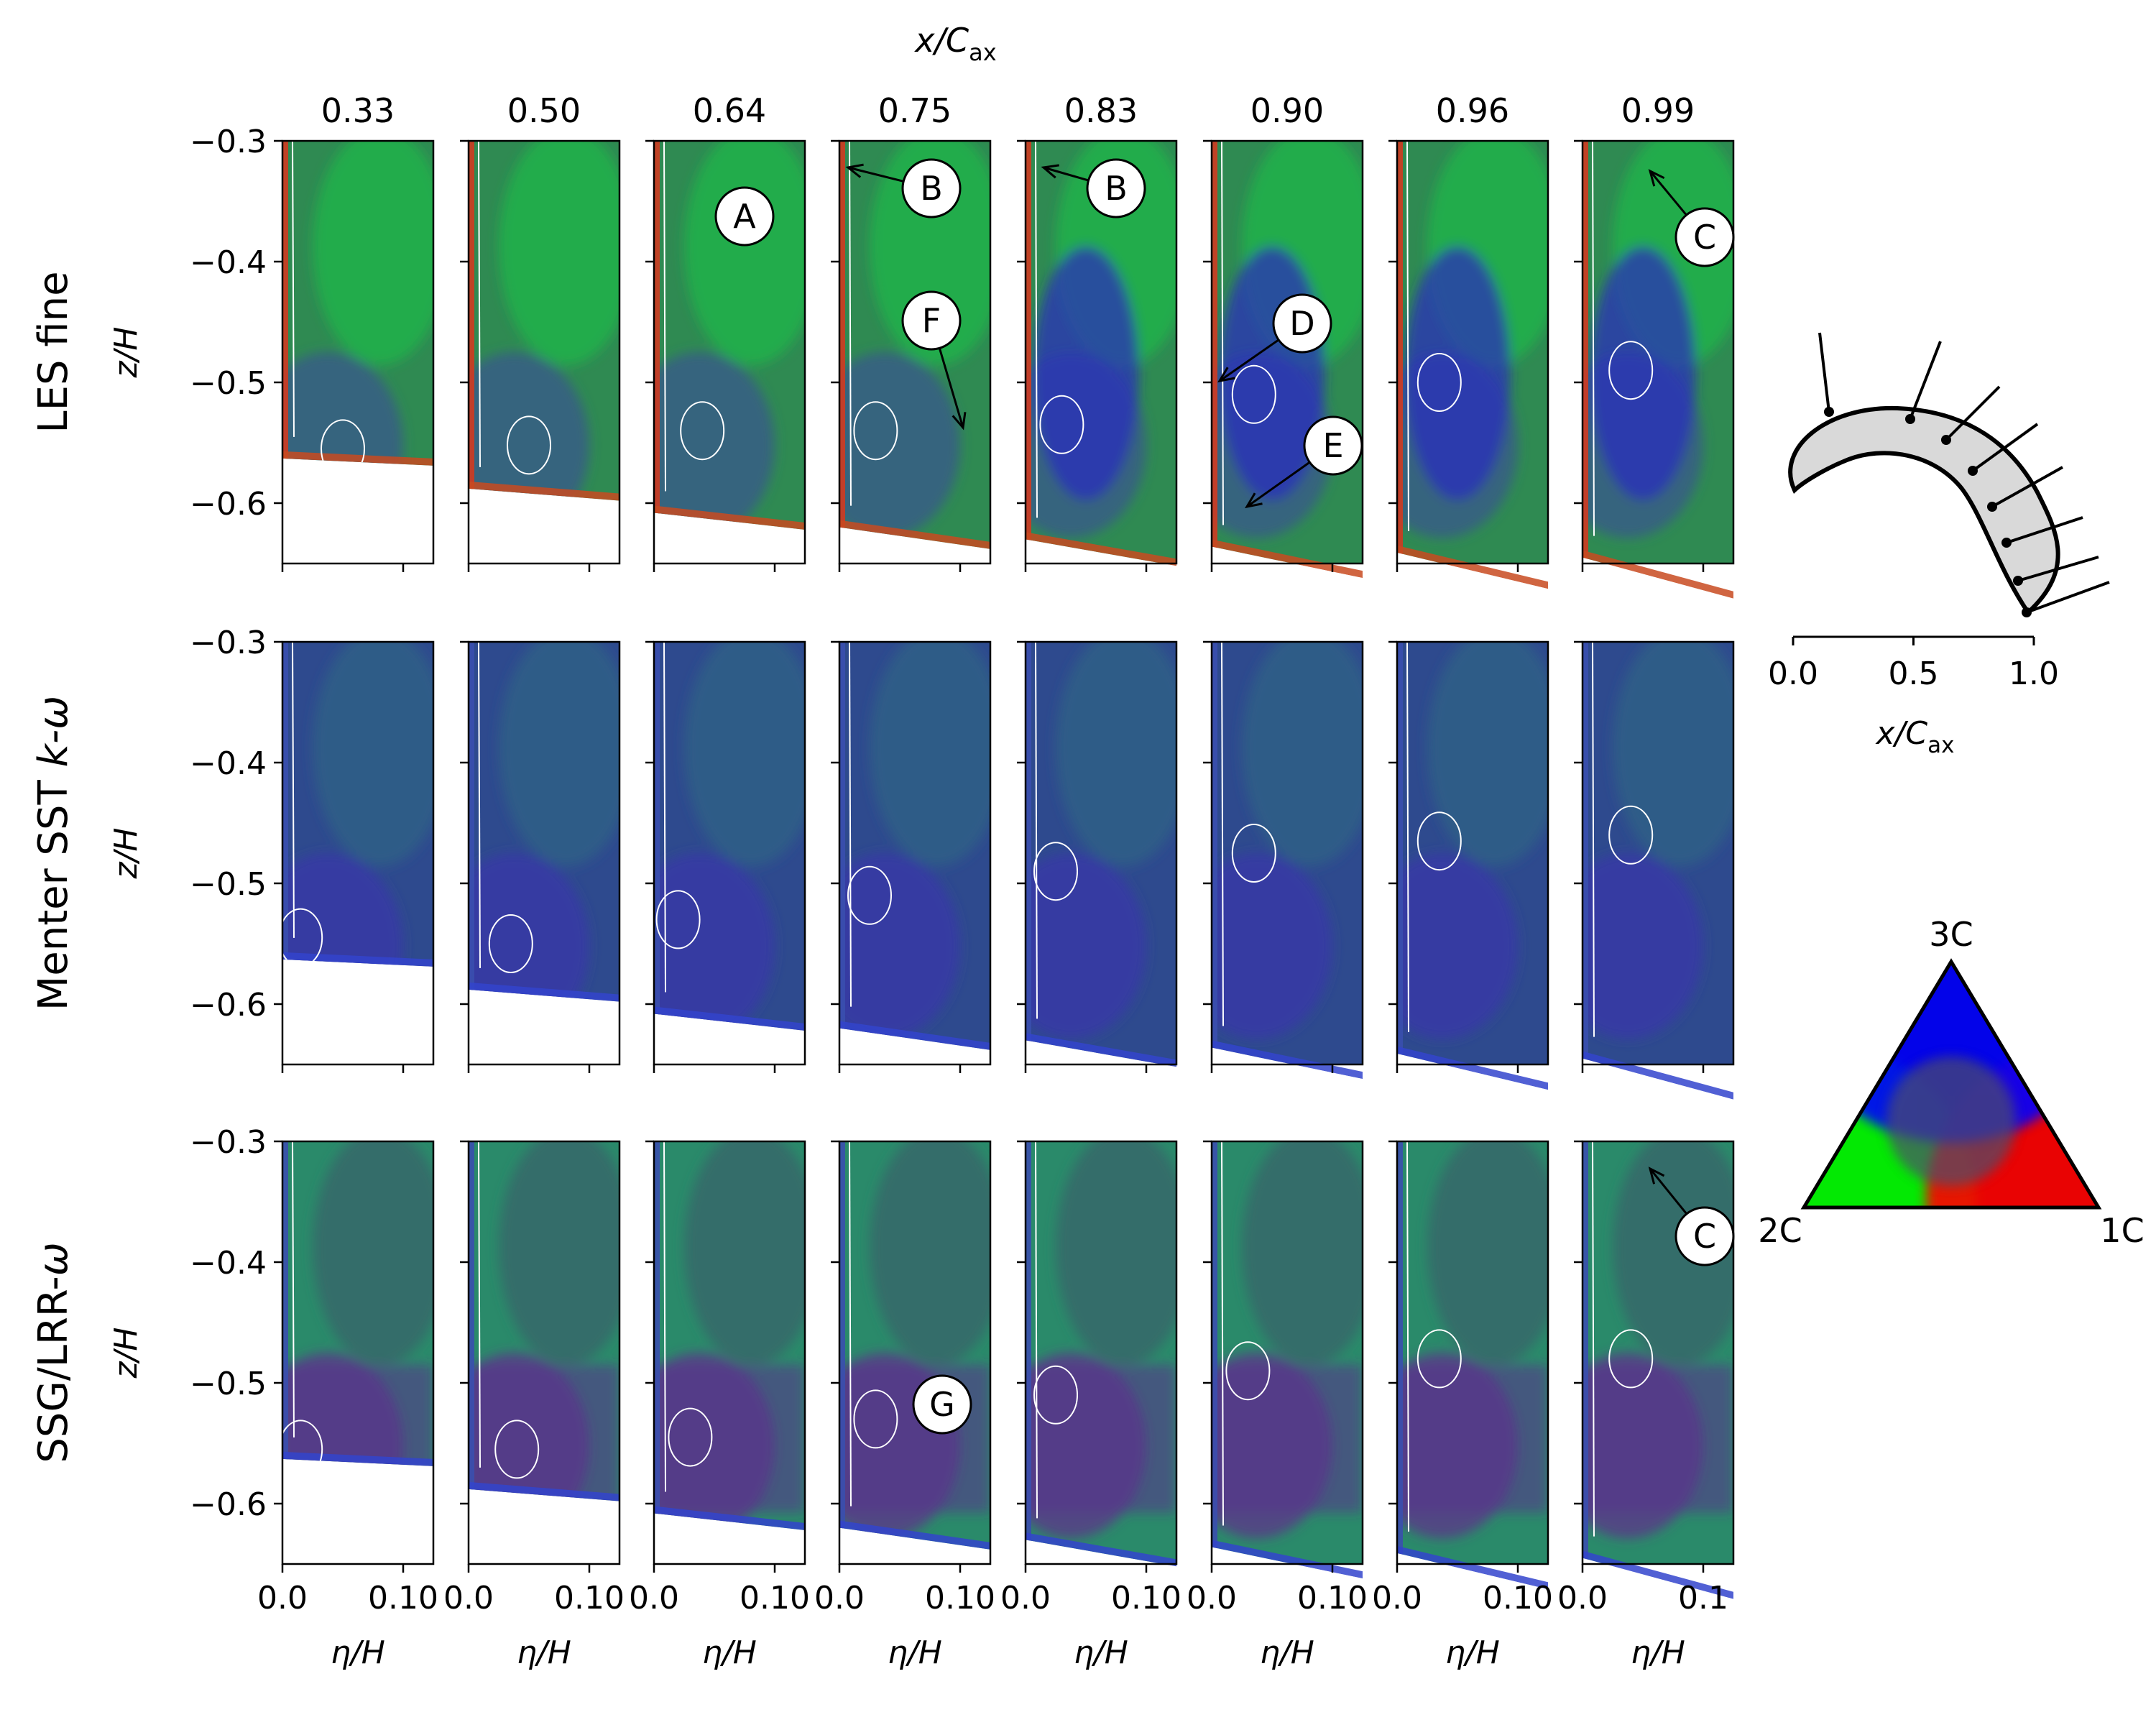  What do you see at coordinates (1692, 1216) in the screenshot?
I see `annotation-C: C` at bounding box center [1692, 1216].